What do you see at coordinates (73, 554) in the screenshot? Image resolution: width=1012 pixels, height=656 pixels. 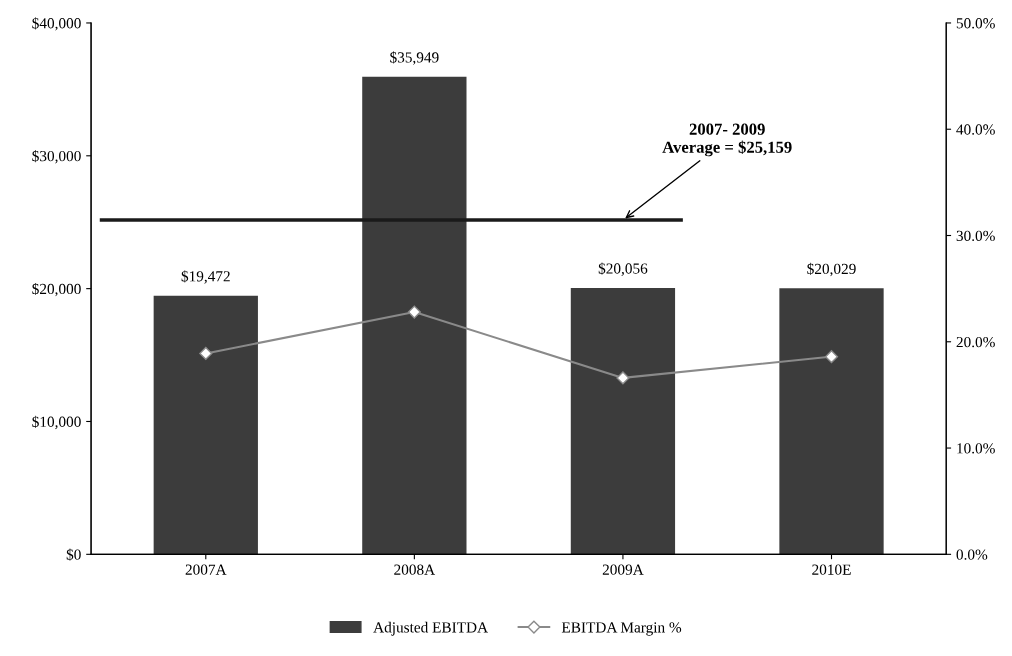 I see `y-tick-label: $0` at bounding box center [73, 554].